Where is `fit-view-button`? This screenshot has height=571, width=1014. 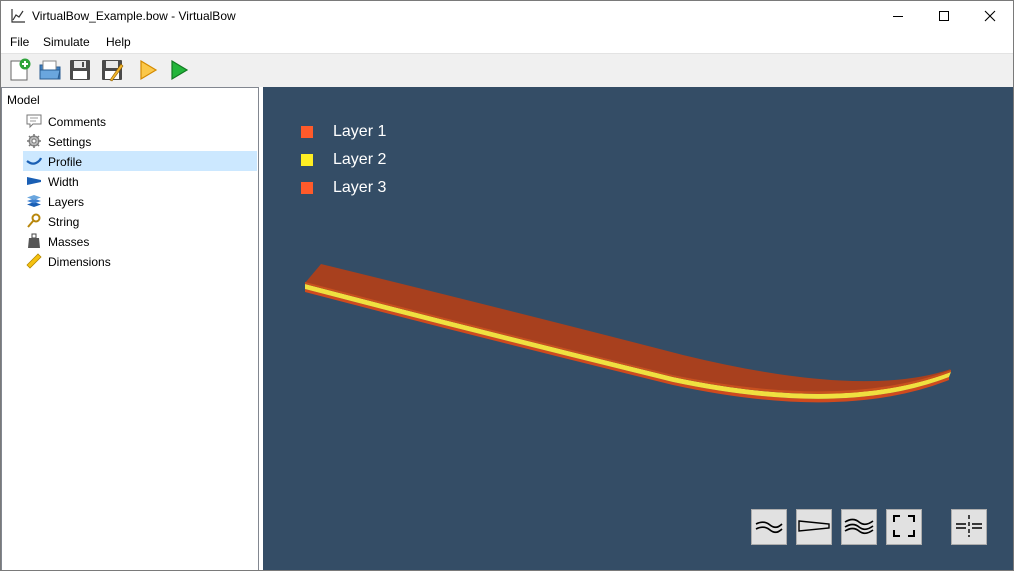 fit-view-button is located at coordinates (904, 527).